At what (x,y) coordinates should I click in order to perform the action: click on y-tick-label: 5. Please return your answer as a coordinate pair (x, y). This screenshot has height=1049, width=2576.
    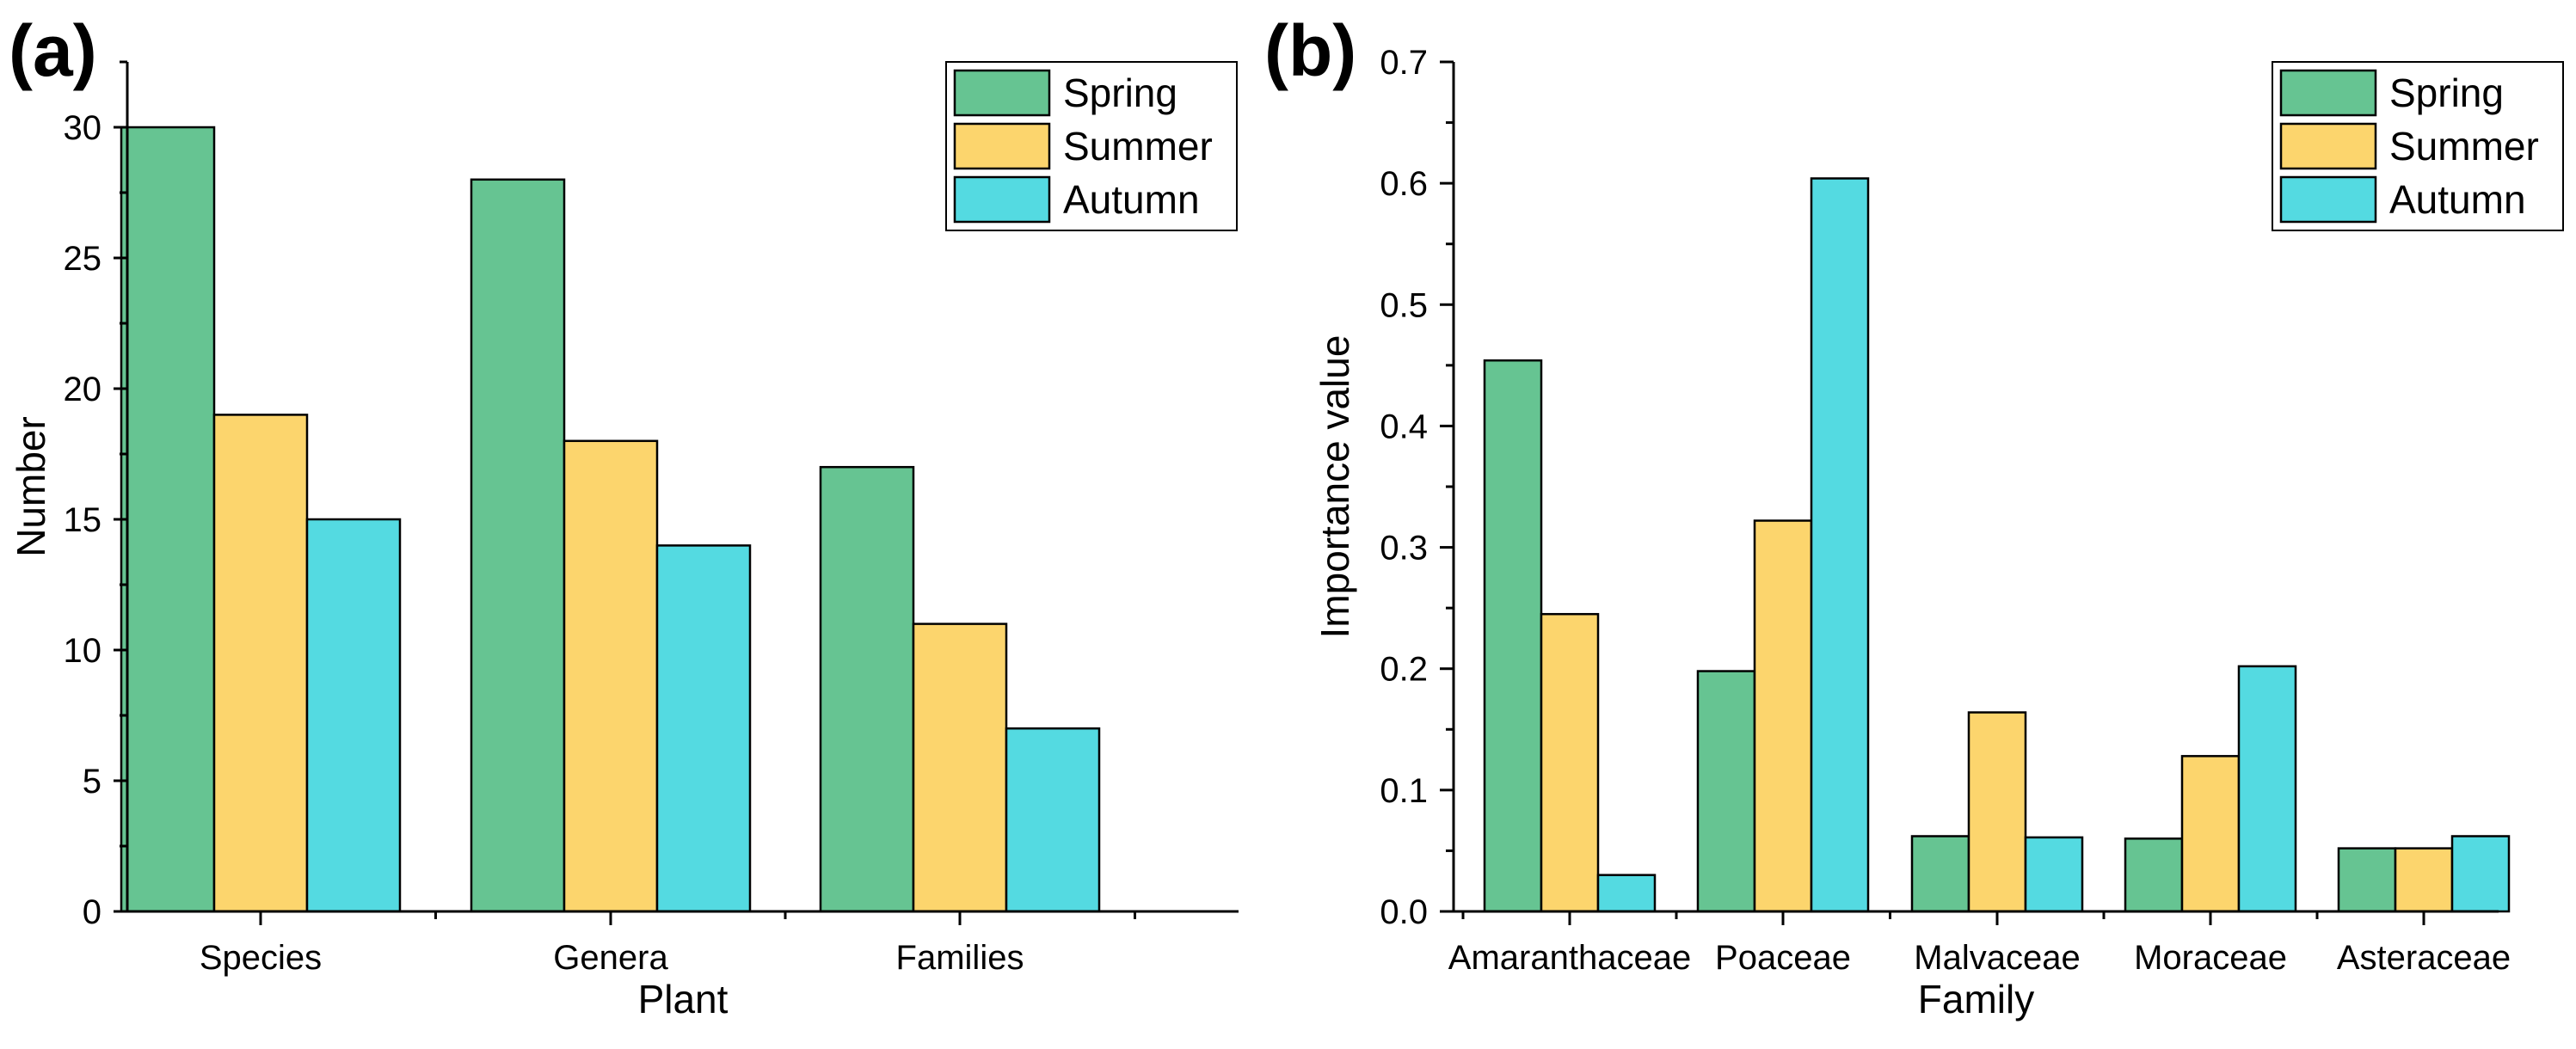
    Looking at the image, I should click on (92, 782).